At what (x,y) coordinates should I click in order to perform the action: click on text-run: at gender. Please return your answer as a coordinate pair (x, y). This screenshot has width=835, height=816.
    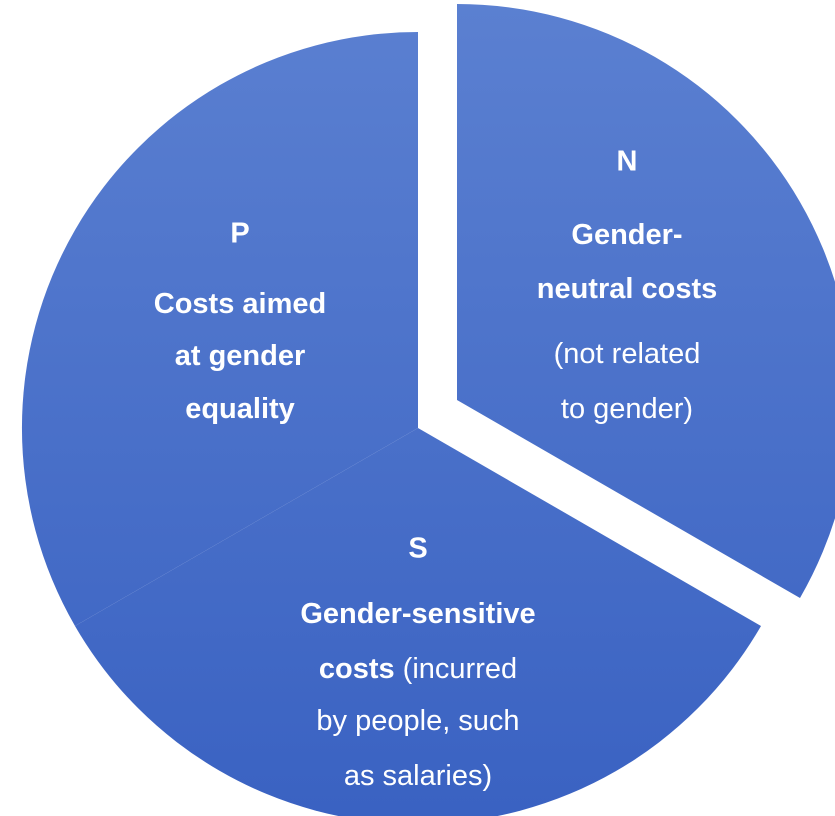
    Looking at the image, I should click on (240, 356).